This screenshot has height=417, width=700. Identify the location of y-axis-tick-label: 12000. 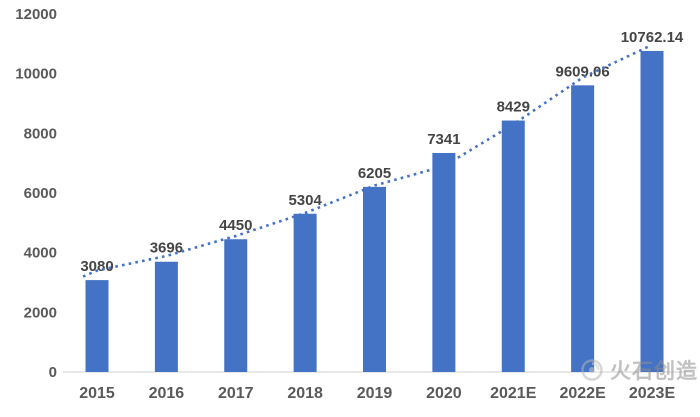
(36, 14).